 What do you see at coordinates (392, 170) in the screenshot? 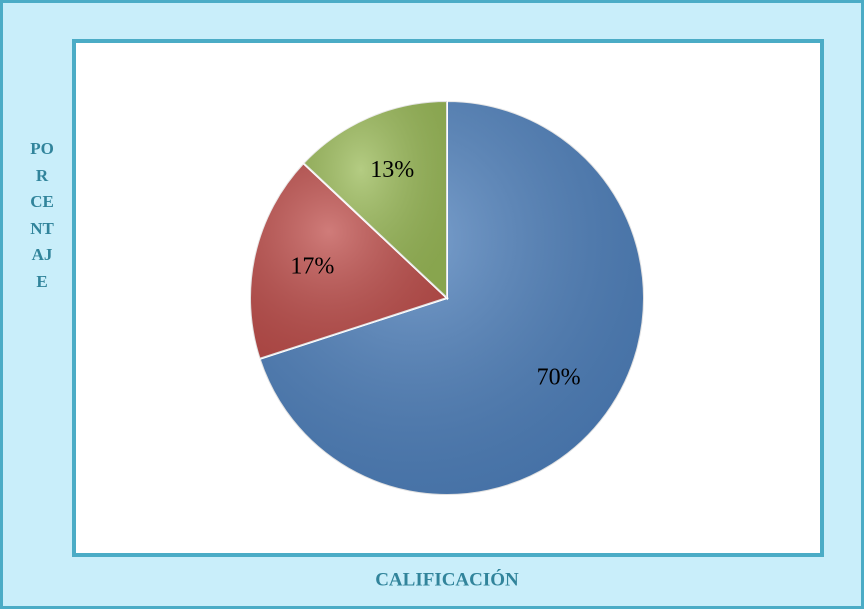
I see `data-label: 13%` at bounding box center [392, 170].